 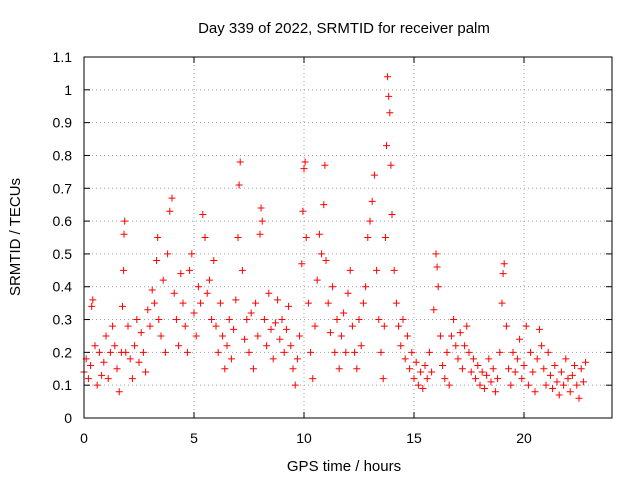 What do you see at coordinates (524, 438) in the screenshot?
I see `x-tick-label: 20` at bounding box center [524, 438].